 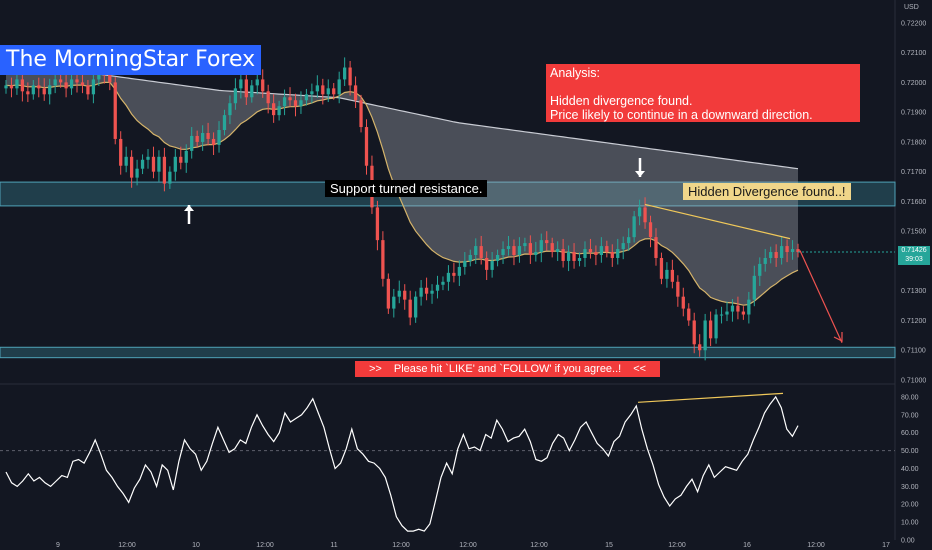 I want to click on time-tick-label: 9, so click(x=58, y=545).